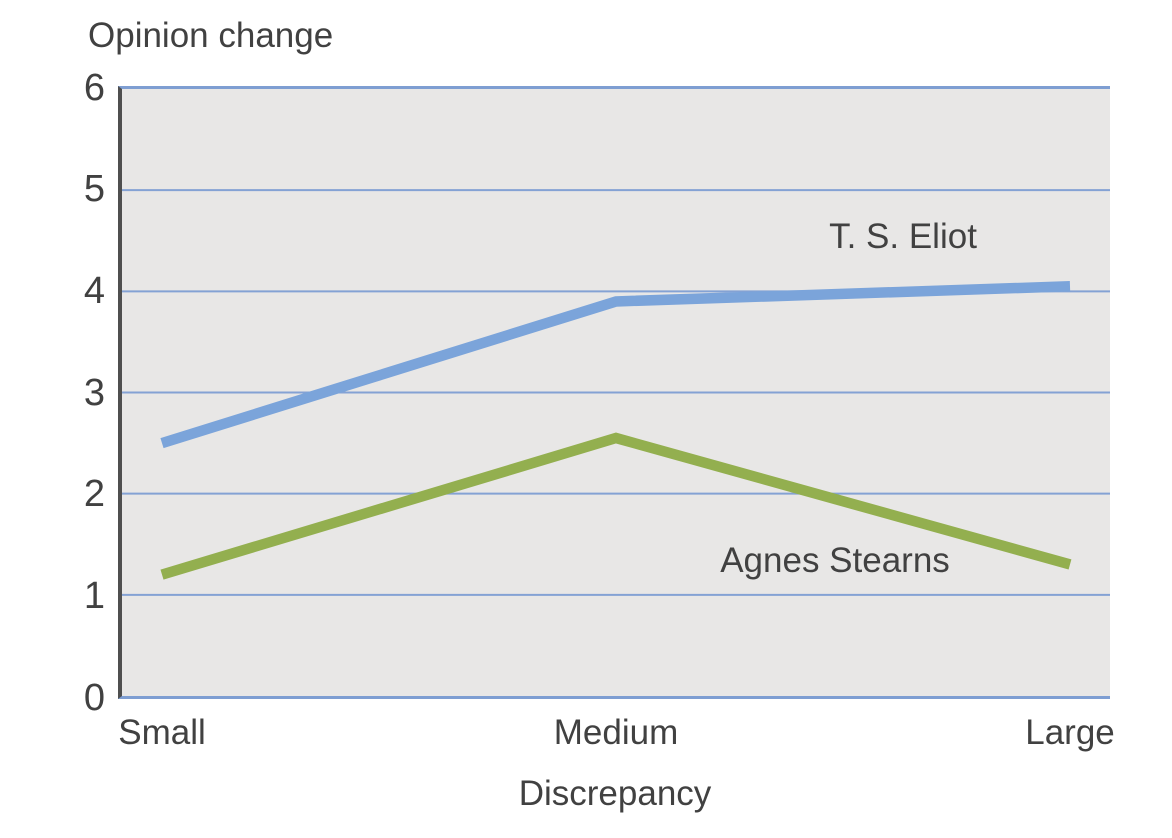 The image size is (1172, 838). What do you see at coordinates (211, 35) in the screenshot?
I see `y-axis-title: Opinion change` at bounding box center [211, 35].